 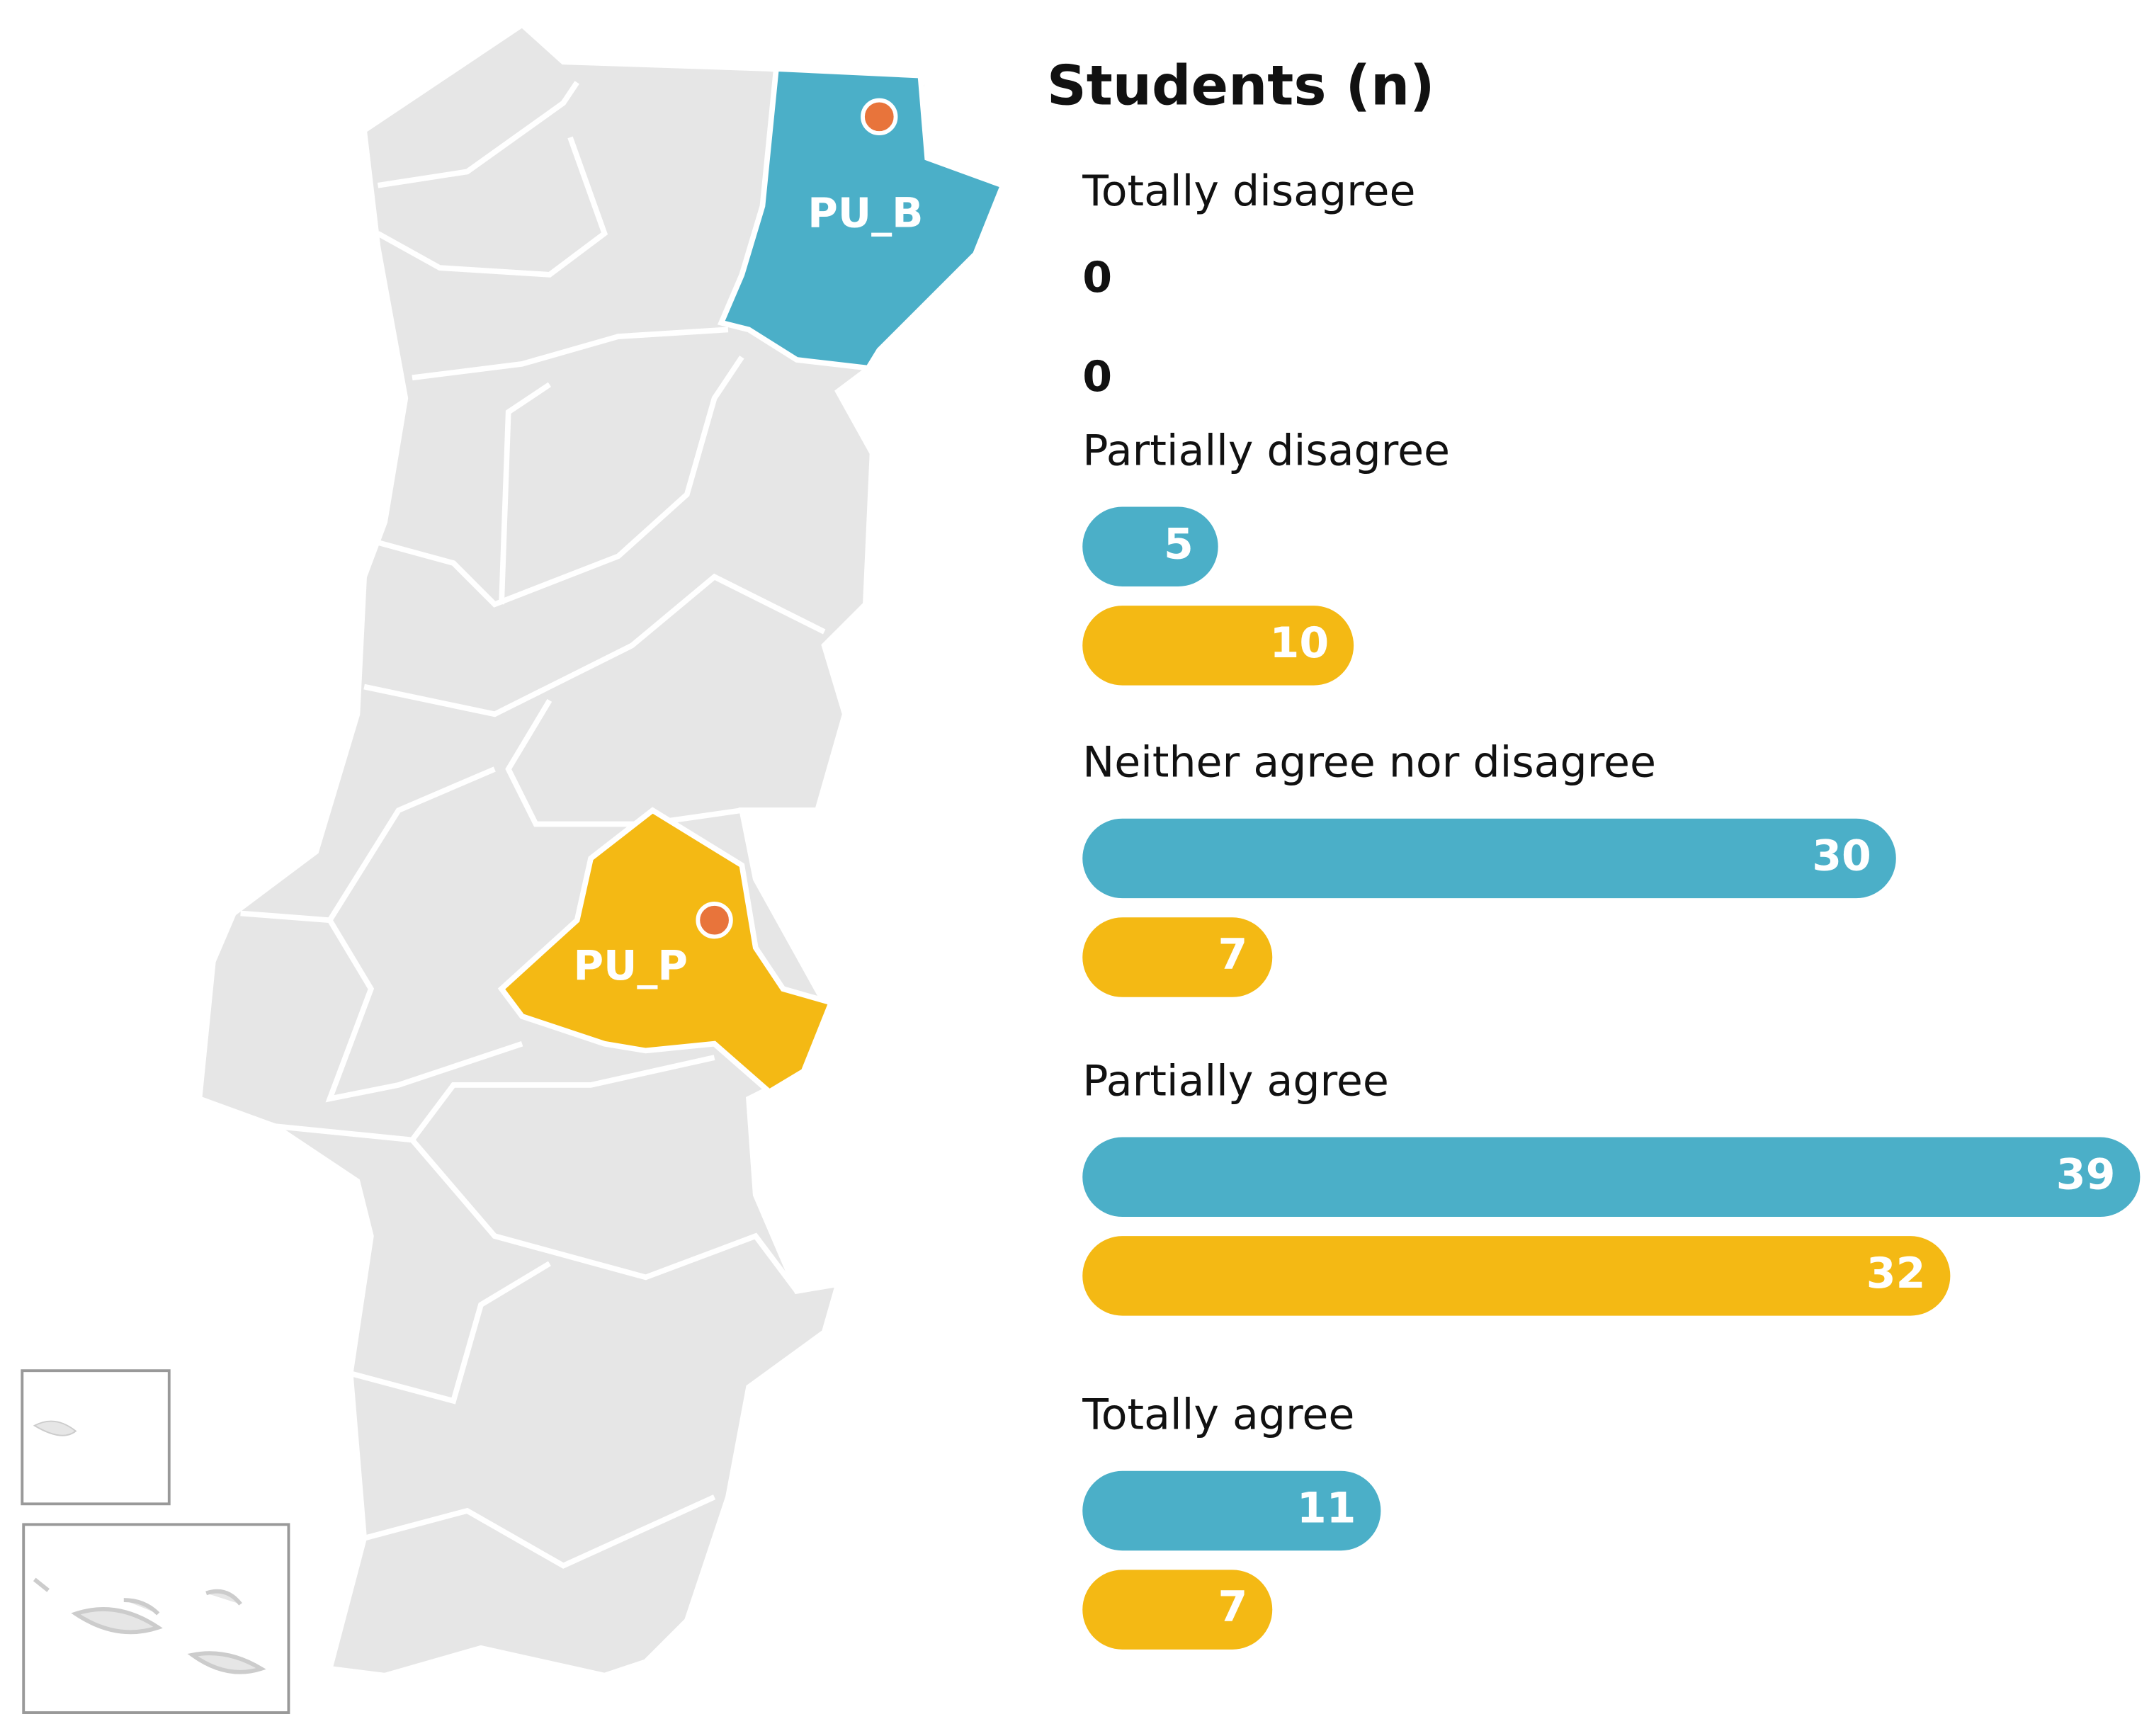 What do you see at coordinates (1179, 544) in the screenshot?
I see `value-label: 5` at bounding box center [1179, 544].